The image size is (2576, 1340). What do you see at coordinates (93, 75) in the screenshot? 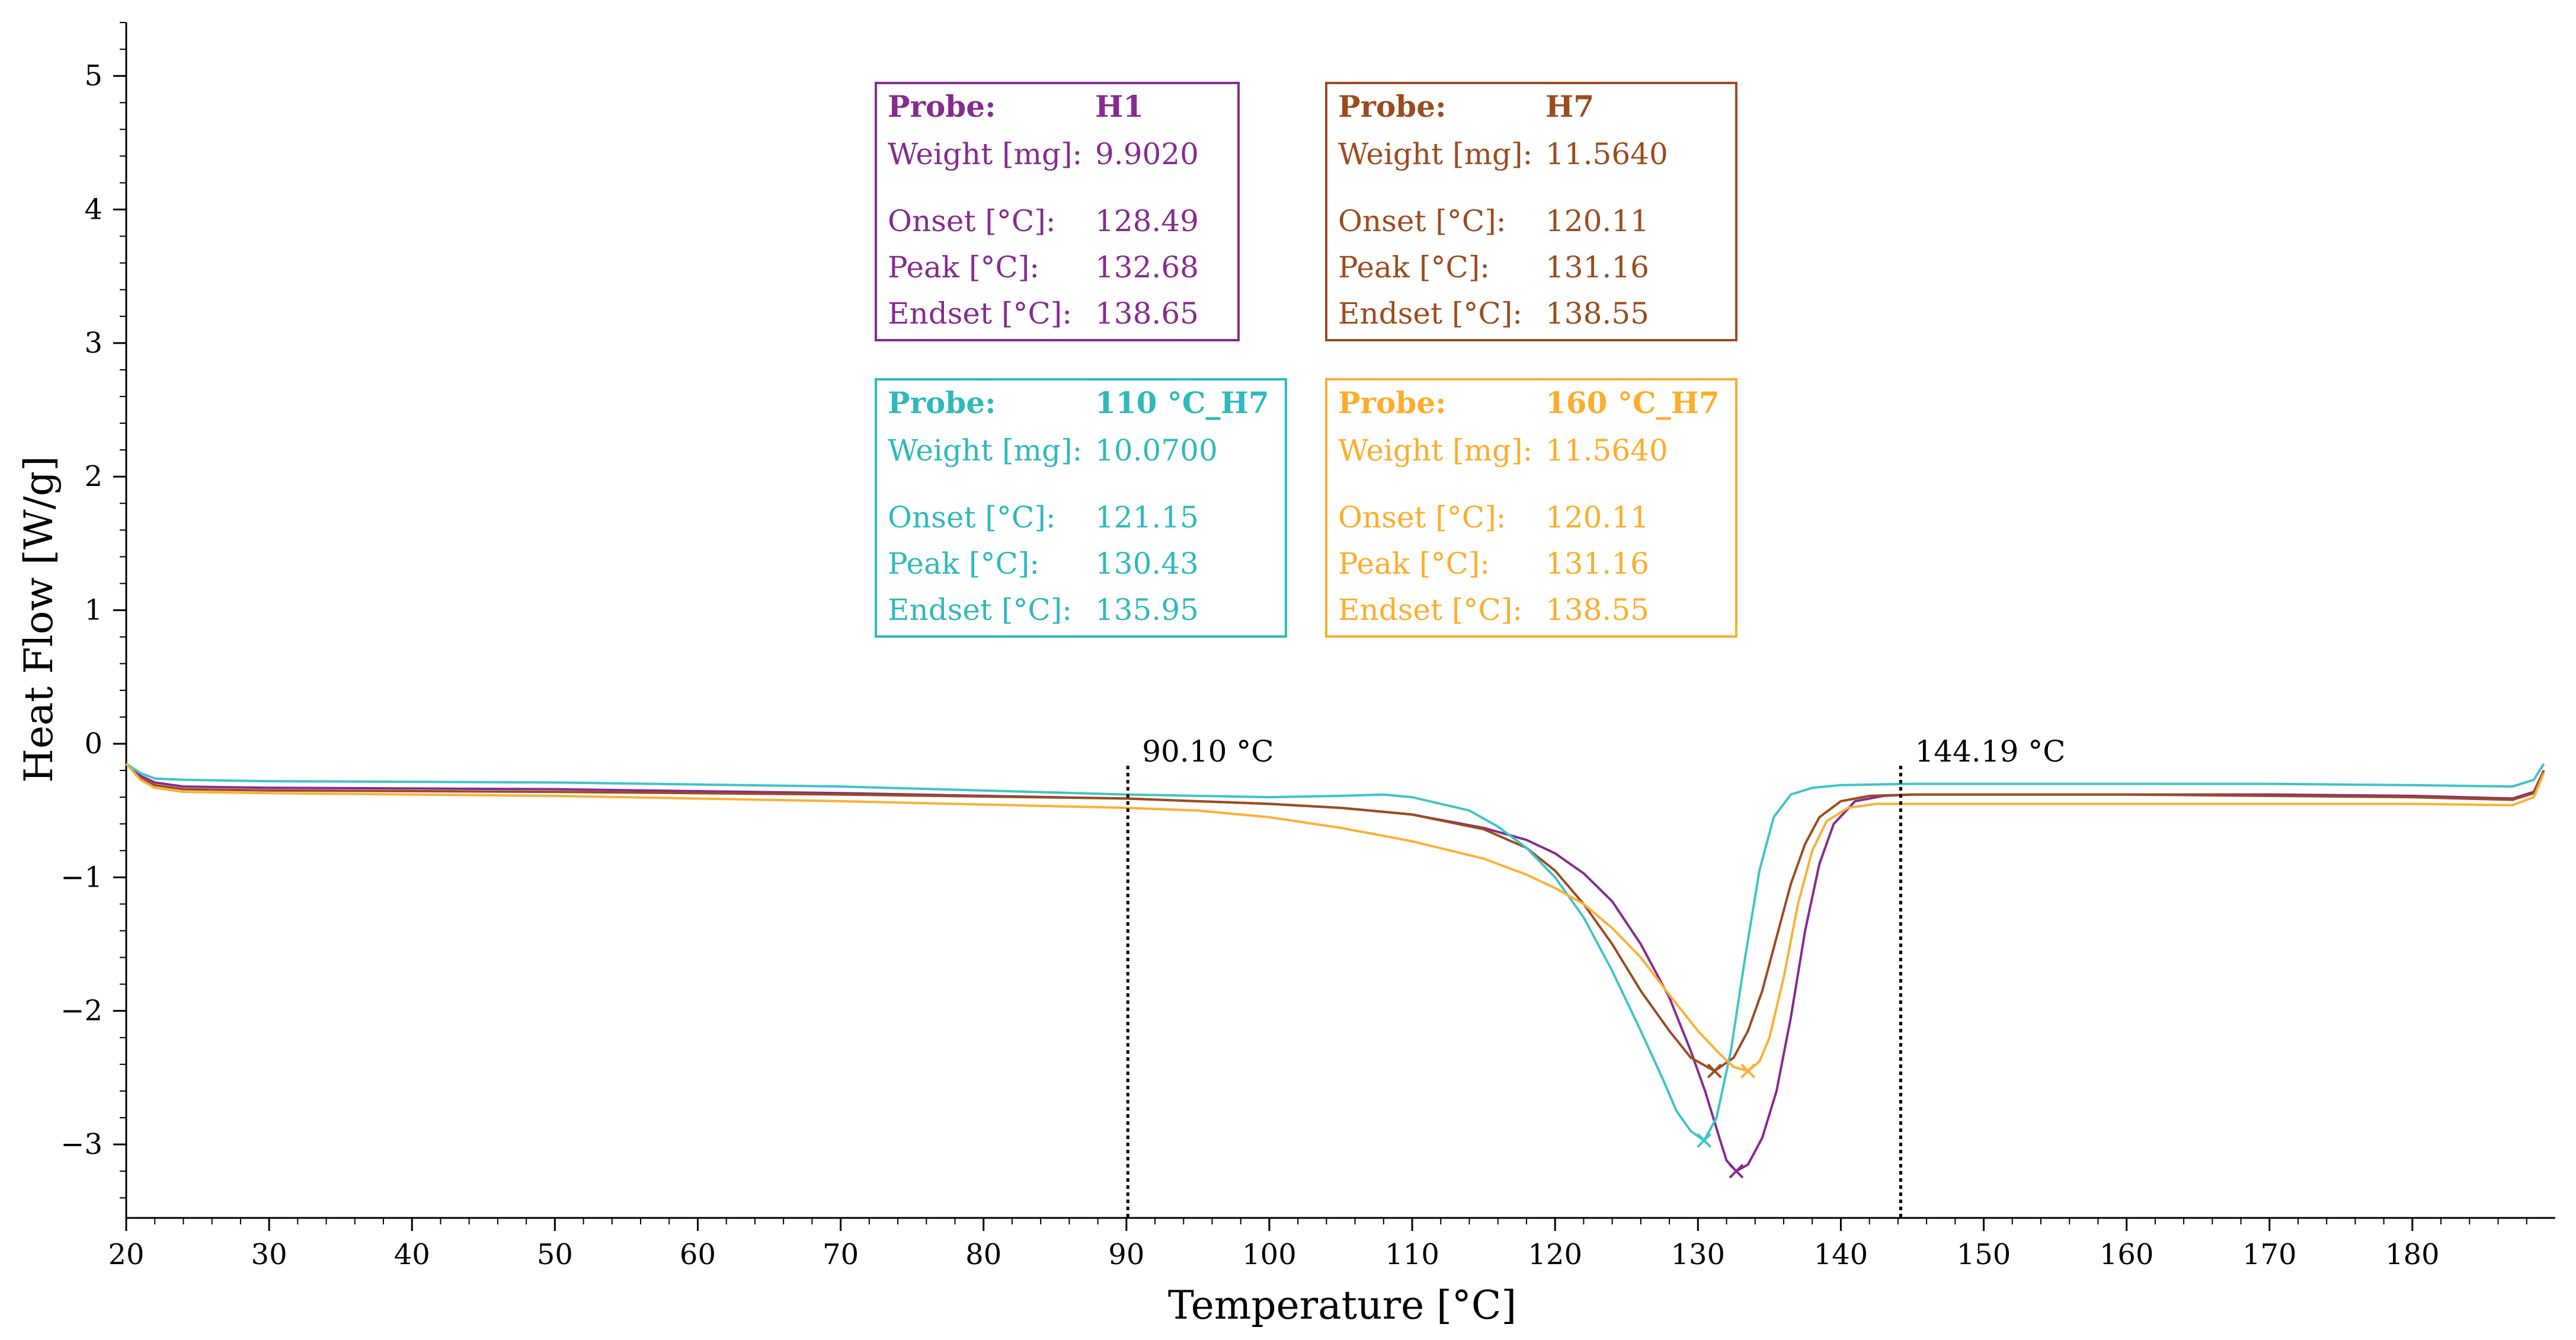
I see `y-tick-label: 5` at bounding box center [93, 75].